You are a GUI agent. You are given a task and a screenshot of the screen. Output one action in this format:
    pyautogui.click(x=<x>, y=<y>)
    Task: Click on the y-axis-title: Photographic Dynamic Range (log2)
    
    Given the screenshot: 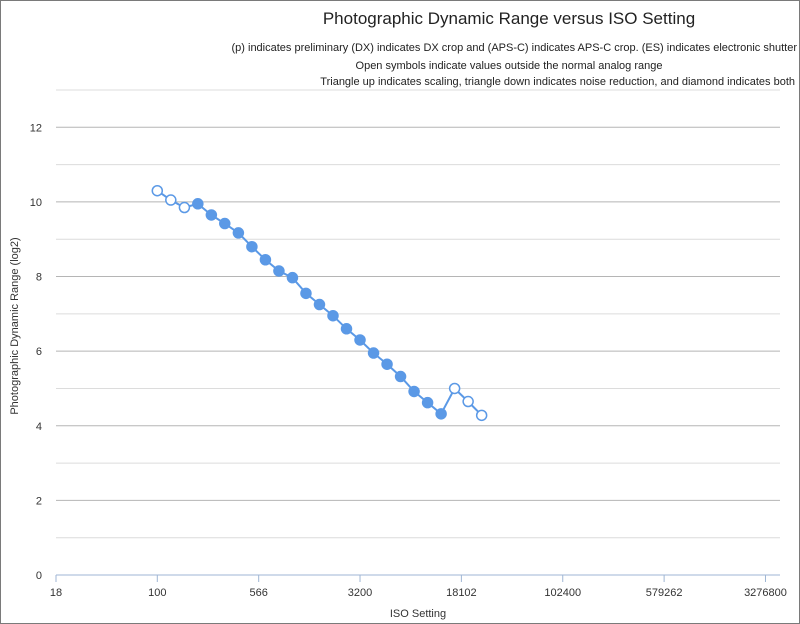 What is the action you would take?
    pyautogui.click(x=15, y=325)
    